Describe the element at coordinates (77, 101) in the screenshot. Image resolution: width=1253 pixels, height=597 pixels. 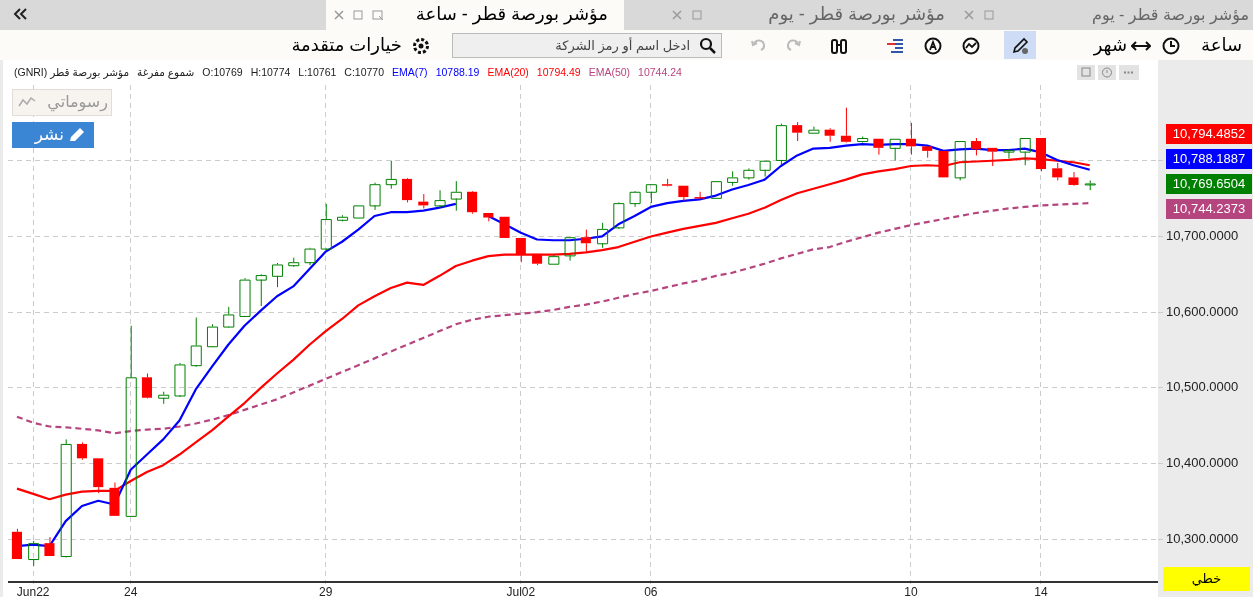
I see `annotation: رسوماتي` at that location.